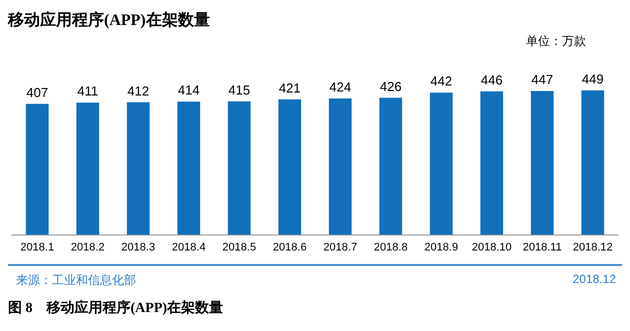 Image resolution: width=630 pixels, height=331 pixels. What do you see at coordinates (441, 247) in the screenshot?
I see `x-tick-label: 2018.9` at bounding box center [441, 247].